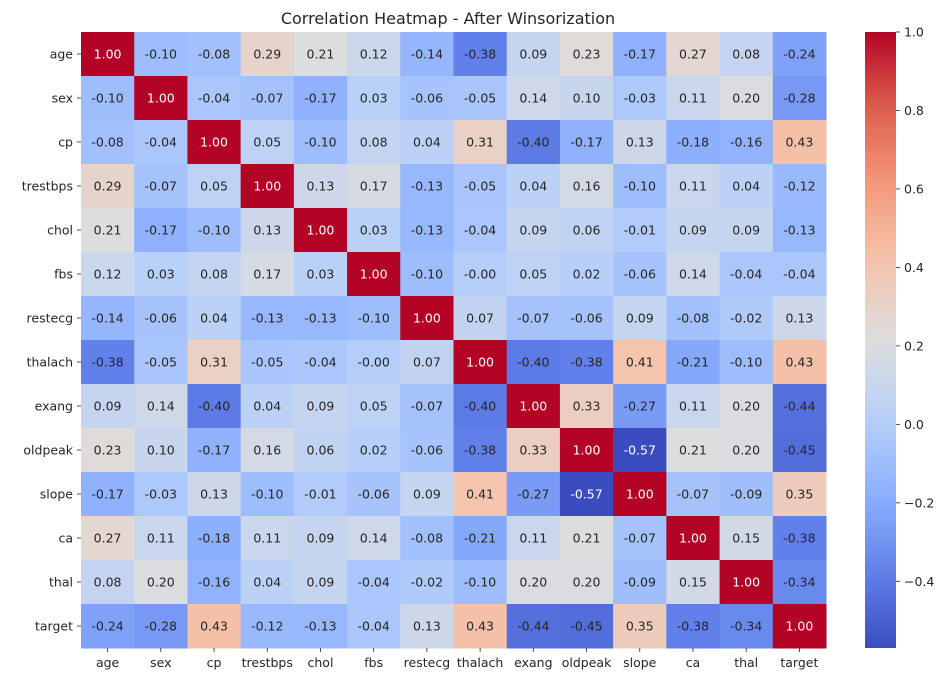 This screenshot has height=682, width=951. I want to click on heatmap-cell-oldpeak-slope, so click(640, 450).